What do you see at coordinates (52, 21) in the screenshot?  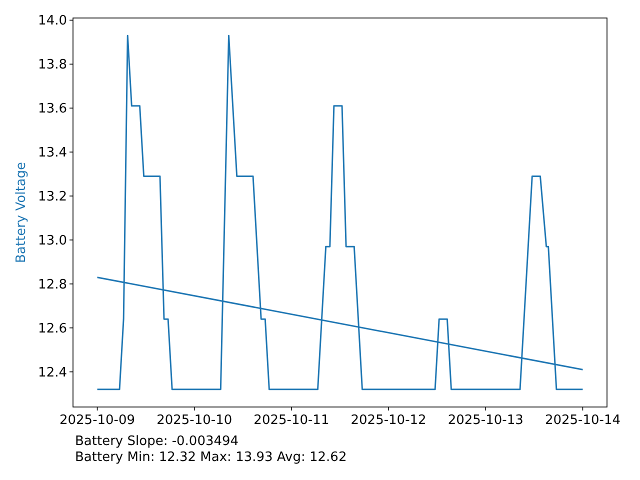 I see `y-tick-label: 14.0` at bounding box center [52, 21].